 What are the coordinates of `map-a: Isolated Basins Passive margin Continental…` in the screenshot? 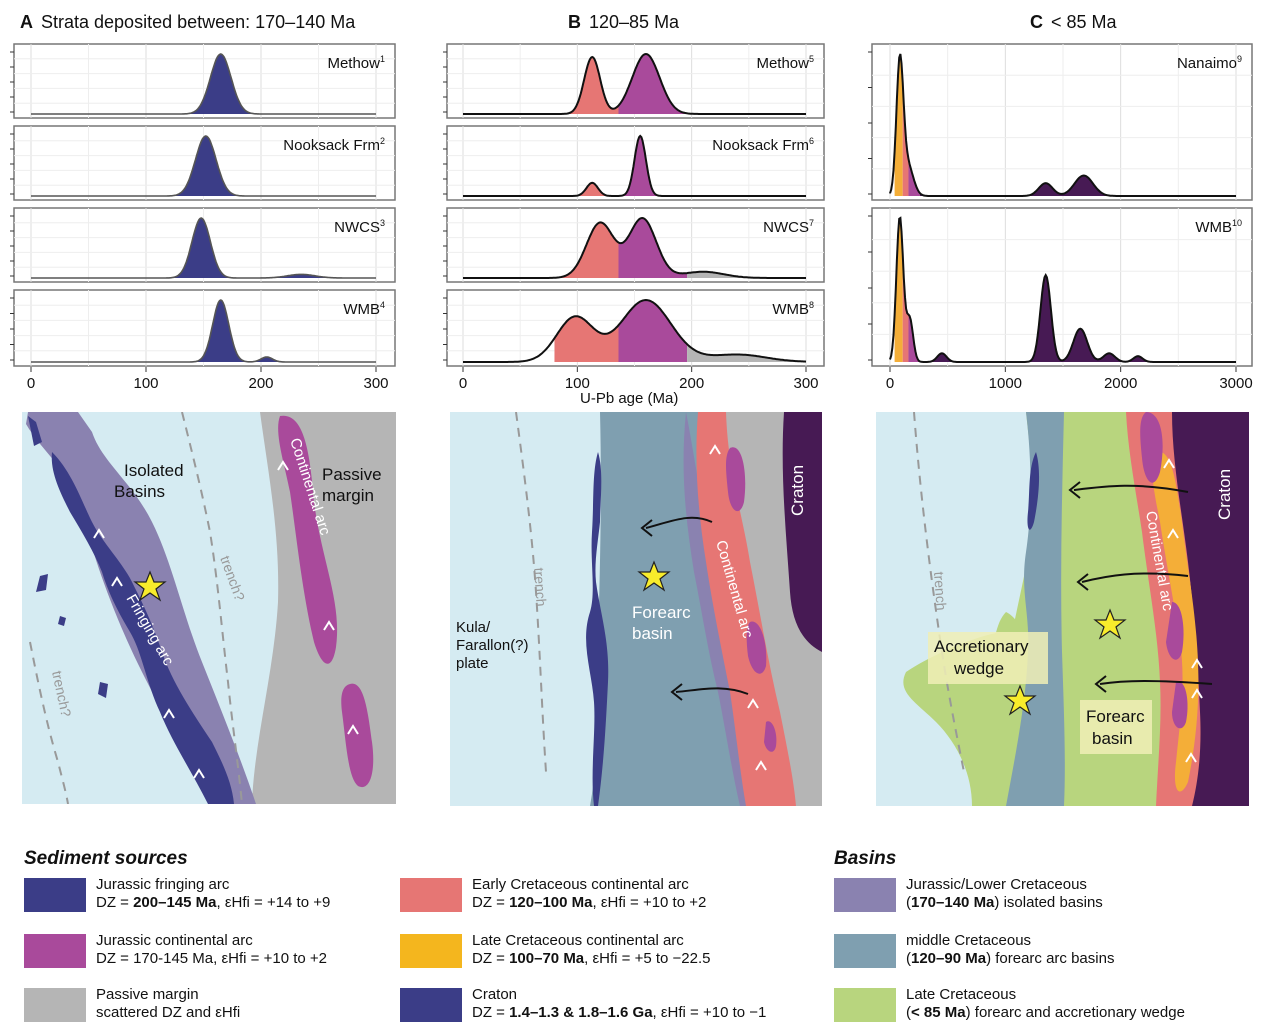 It's located at (209, 608).